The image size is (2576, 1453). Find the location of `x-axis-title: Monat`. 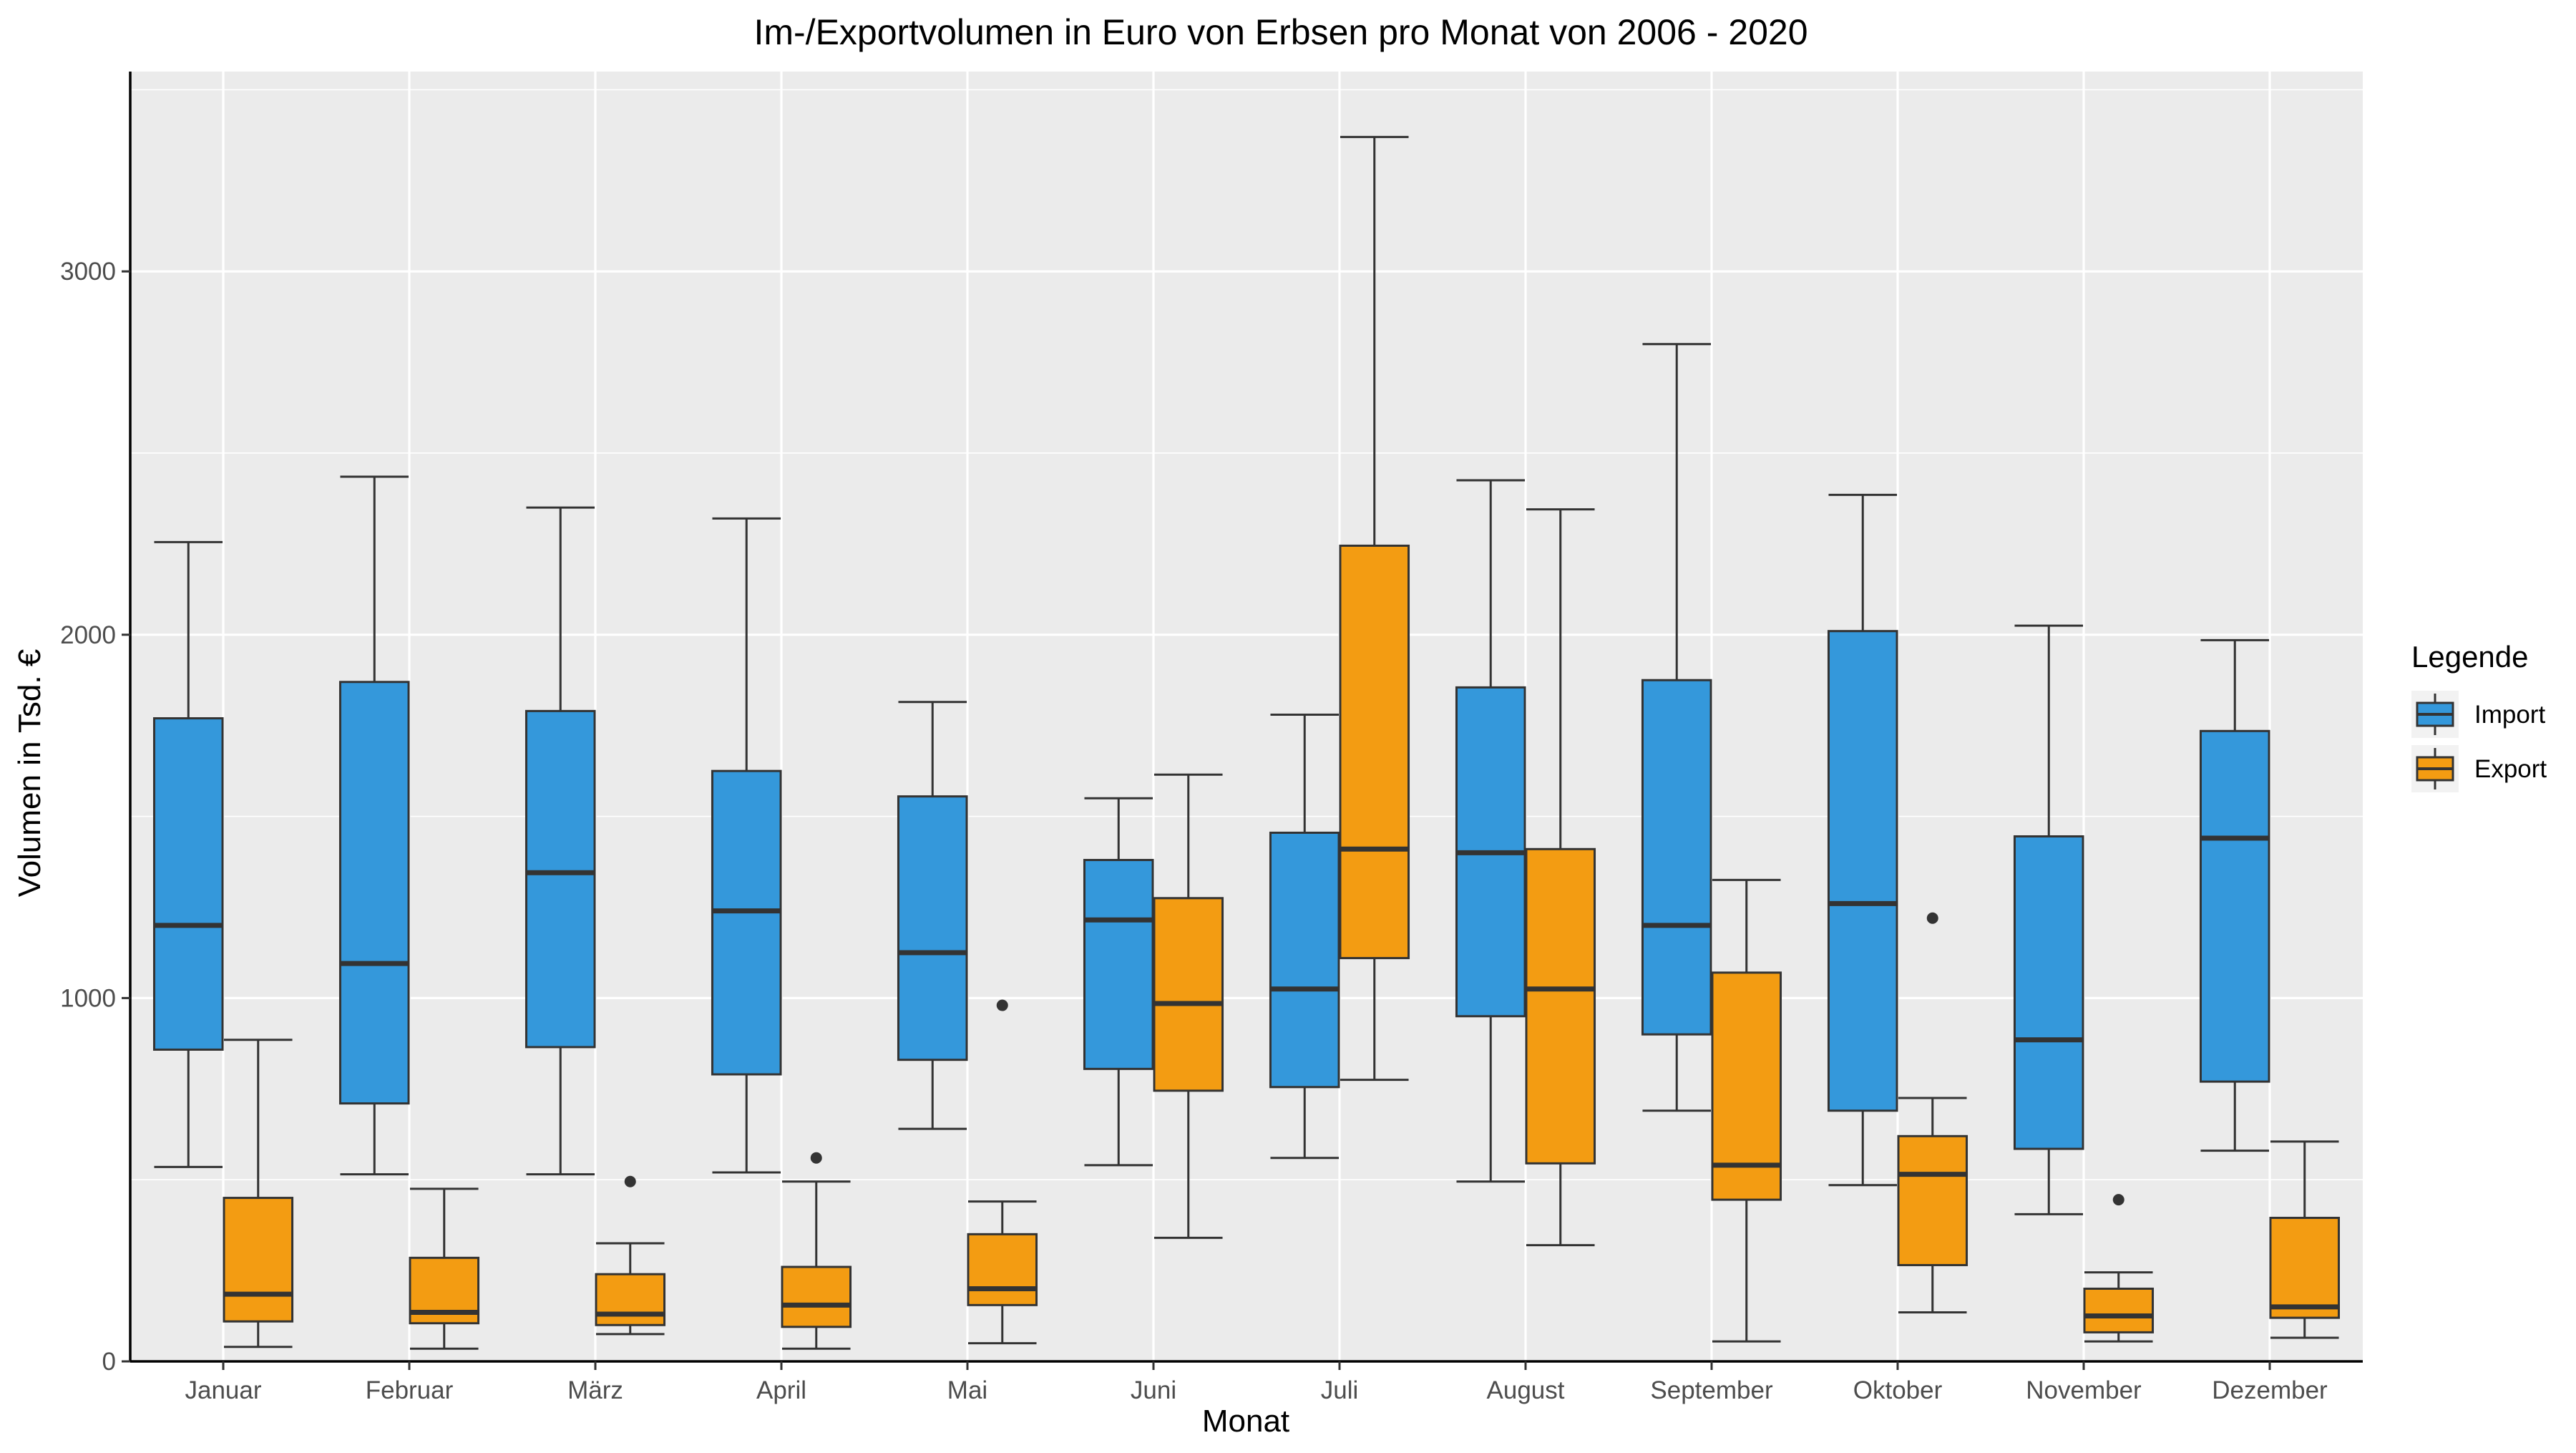

x-axis-title: Monat is located at coordinates (1245, 1421).